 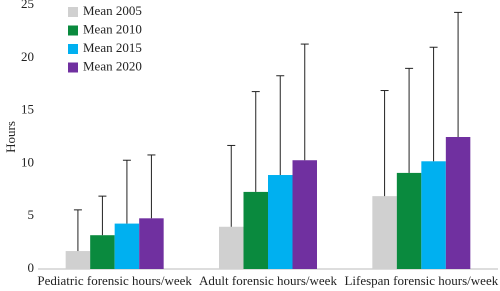 What do you see at coordinates (112, 65) in the screenshot?
I see `legend-label: Mean 2020` at bounding box center [112, 65].